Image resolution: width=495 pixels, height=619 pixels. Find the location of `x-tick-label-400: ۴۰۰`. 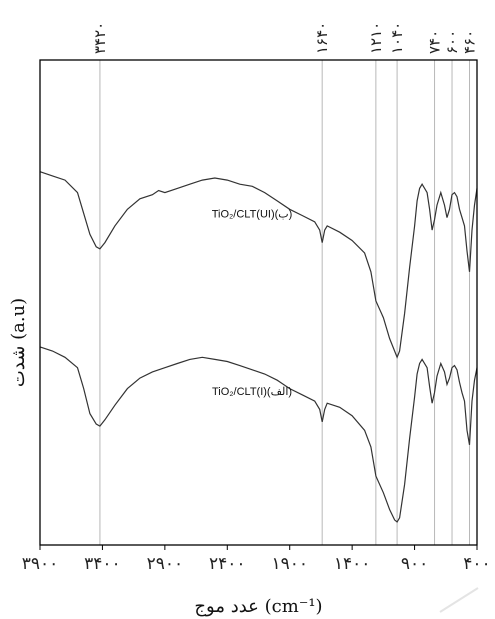

x-tick-label-400: ۴۰۰ is located at coordinates (476, 564).